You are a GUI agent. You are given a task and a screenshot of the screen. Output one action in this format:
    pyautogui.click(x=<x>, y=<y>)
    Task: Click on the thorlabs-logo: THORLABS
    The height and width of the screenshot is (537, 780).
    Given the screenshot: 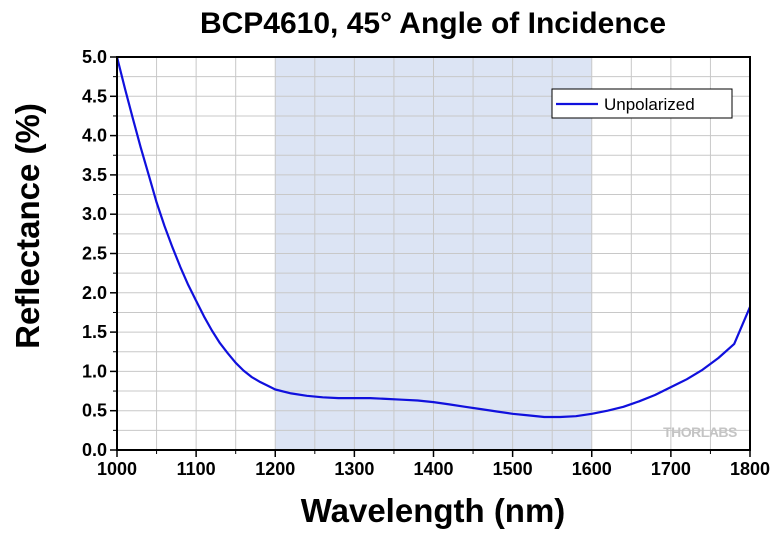 What is the action you would take?
    pyautogui.click(x=700, y=432)
    